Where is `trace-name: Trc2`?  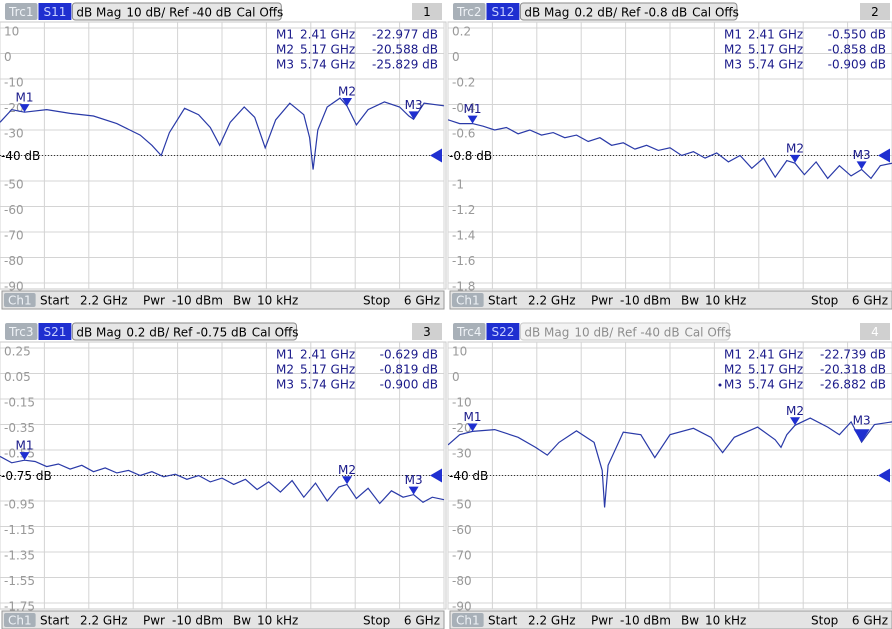 trace-name: Trc2 is located at coordinates (468, 12).